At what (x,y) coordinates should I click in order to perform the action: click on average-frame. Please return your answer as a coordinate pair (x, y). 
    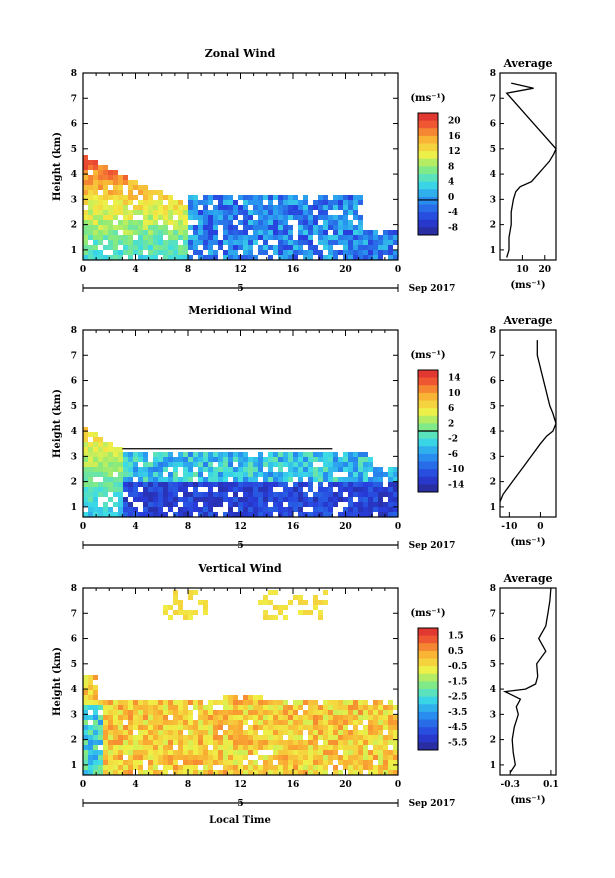
    Looking at the image, I should click on (528, 681).